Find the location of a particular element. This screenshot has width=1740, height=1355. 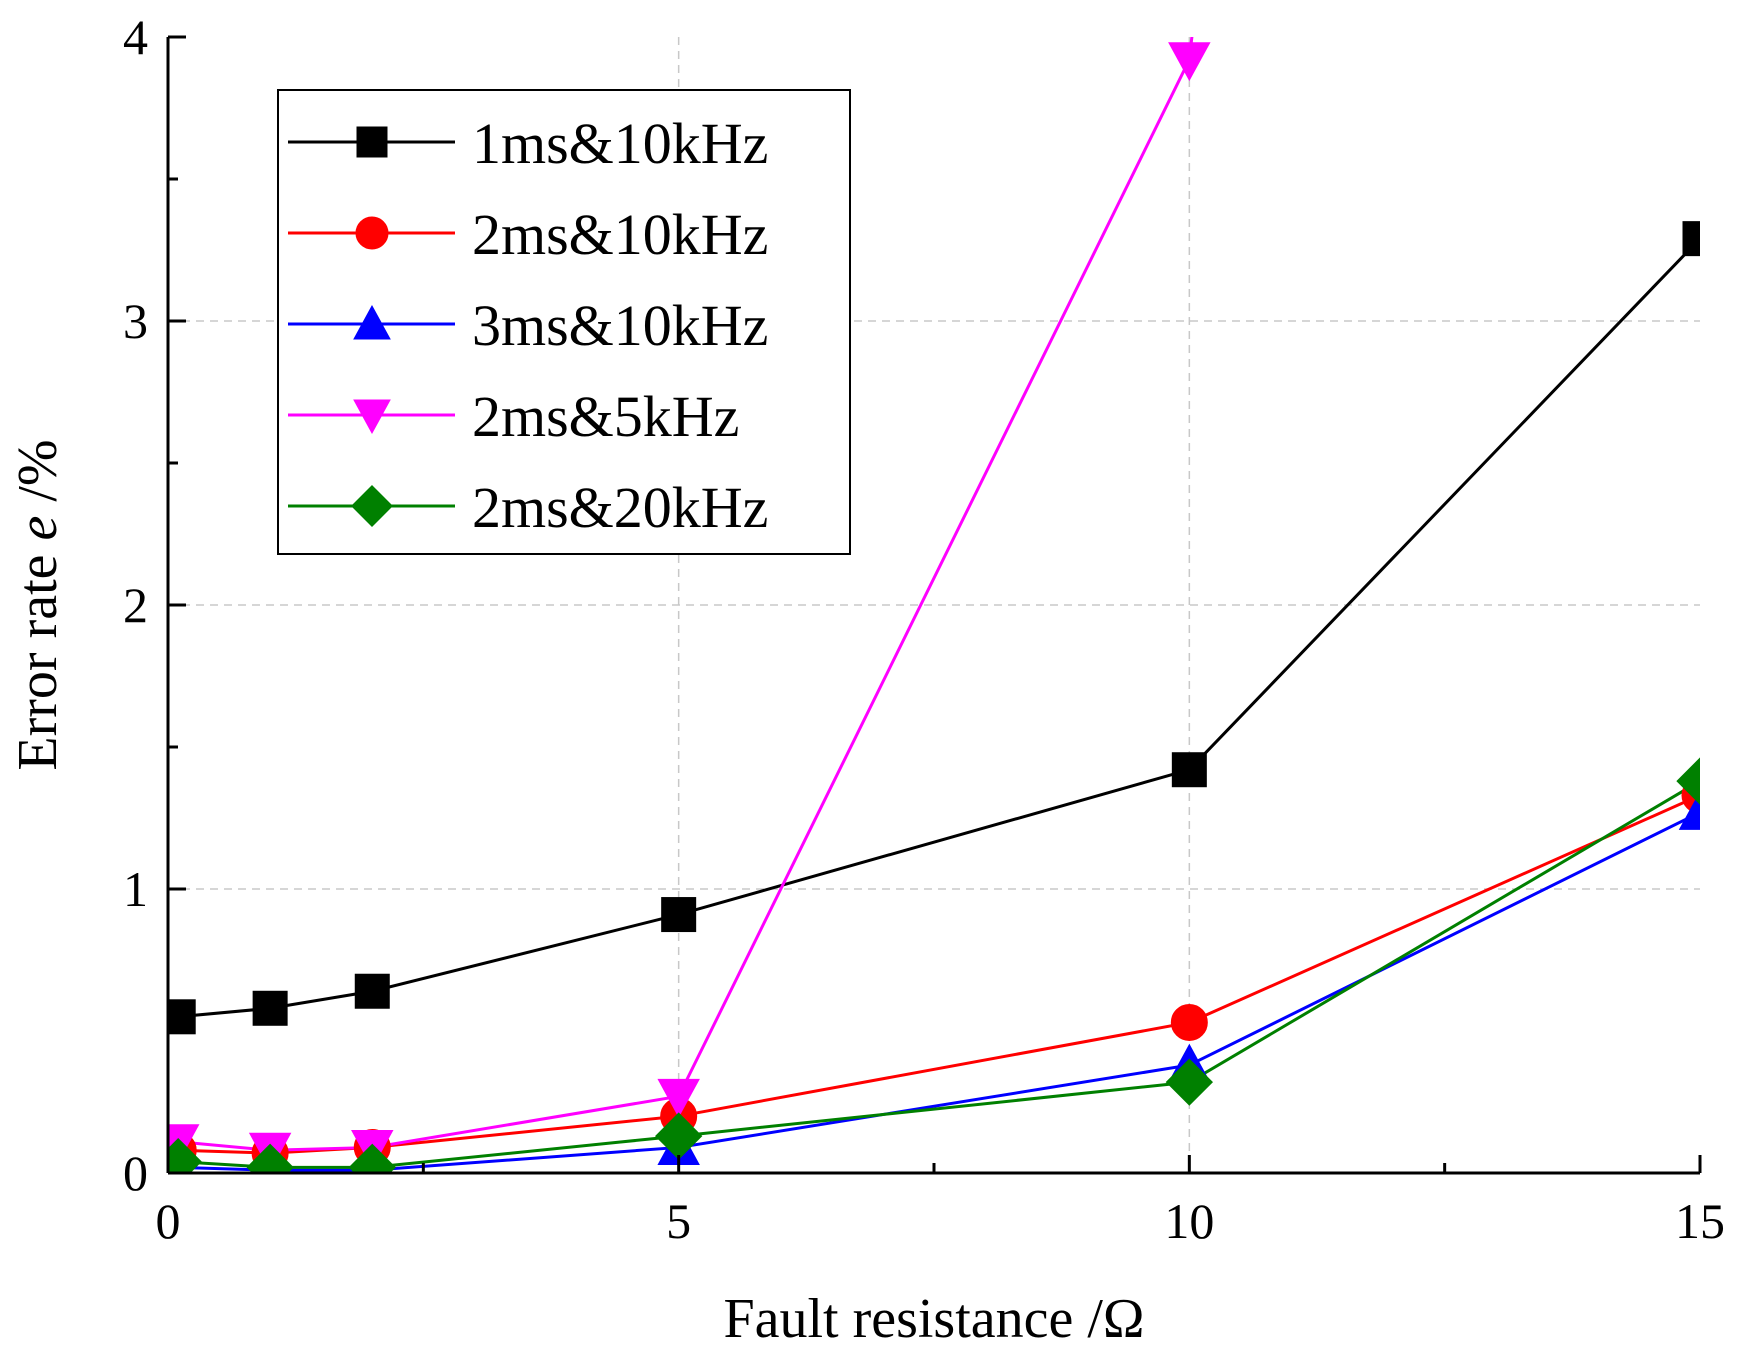

y-tick-label: 0 is located at coordinates (135, 1173).